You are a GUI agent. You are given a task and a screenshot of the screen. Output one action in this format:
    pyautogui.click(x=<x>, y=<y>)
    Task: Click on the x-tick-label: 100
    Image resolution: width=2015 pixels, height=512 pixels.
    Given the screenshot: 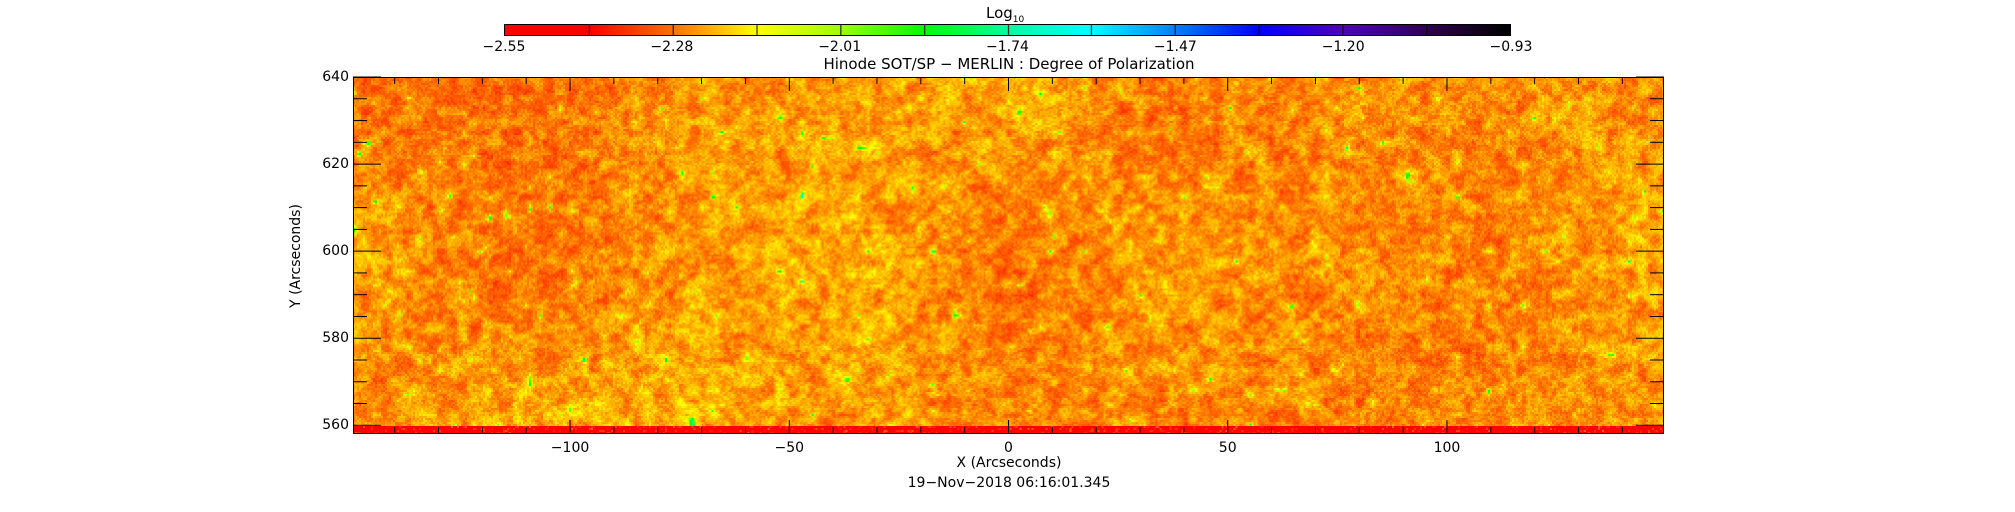 What is the action you would take?
    pyautogui.click(x=1447, y=448)
    